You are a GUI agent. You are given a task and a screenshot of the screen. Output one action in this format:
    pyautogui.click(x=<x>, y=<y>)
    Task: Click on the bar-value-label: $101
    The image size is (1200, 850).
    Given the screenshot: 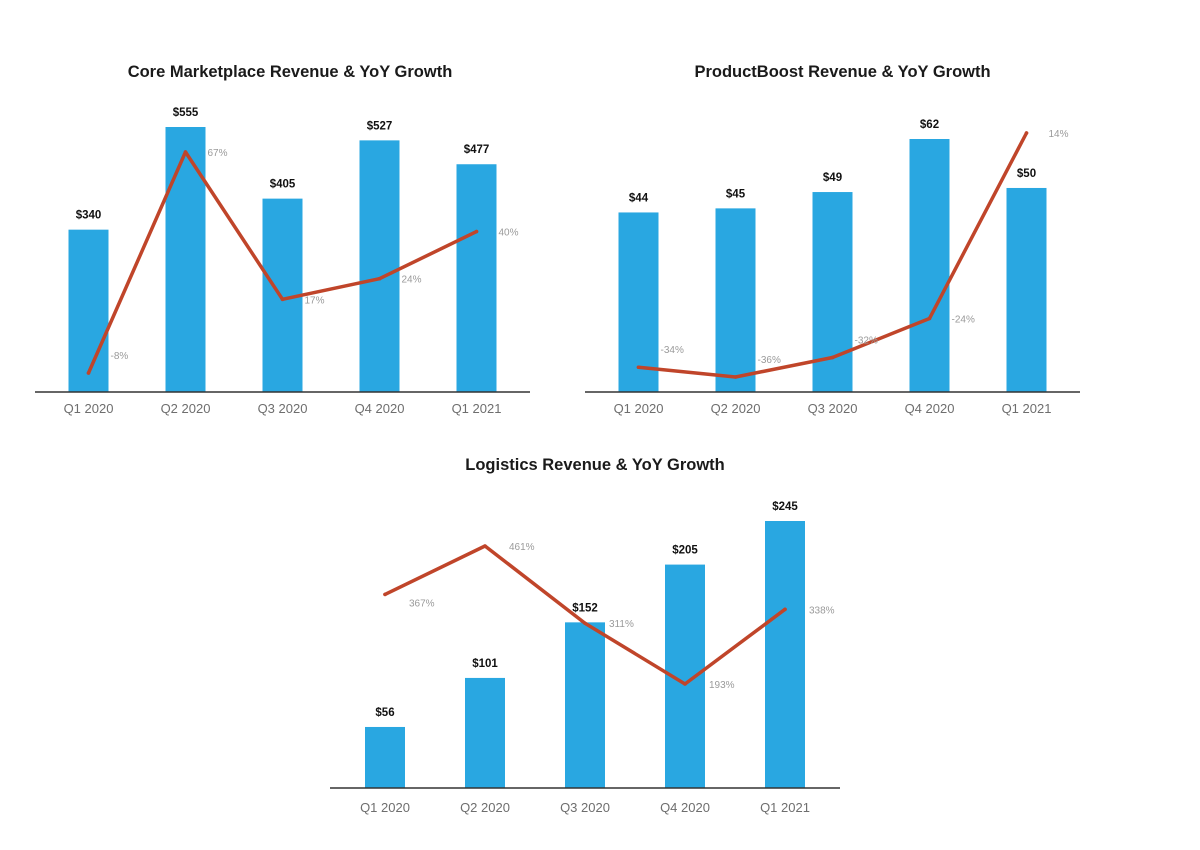 What is the action you would take?
    pyautogui.click(x=485, y=664)
    